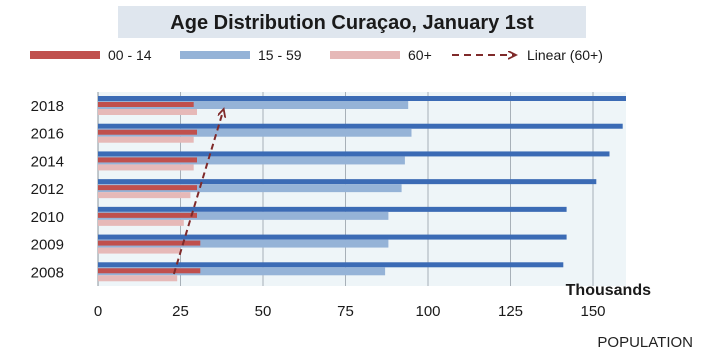  I want to click on trendline, so click(198, 192).